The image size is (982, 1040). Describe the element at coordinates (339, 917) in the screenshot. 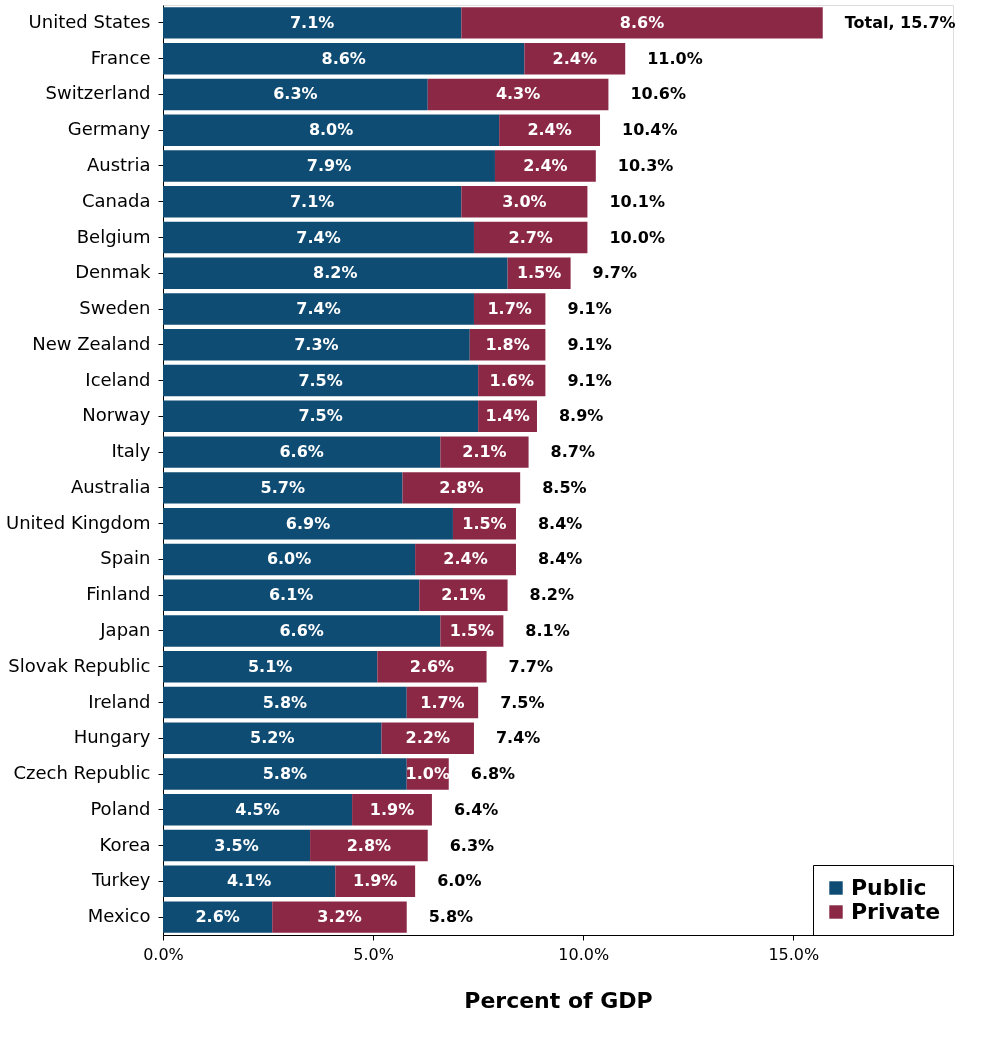

I see `data-label: 3.2%` at that location.